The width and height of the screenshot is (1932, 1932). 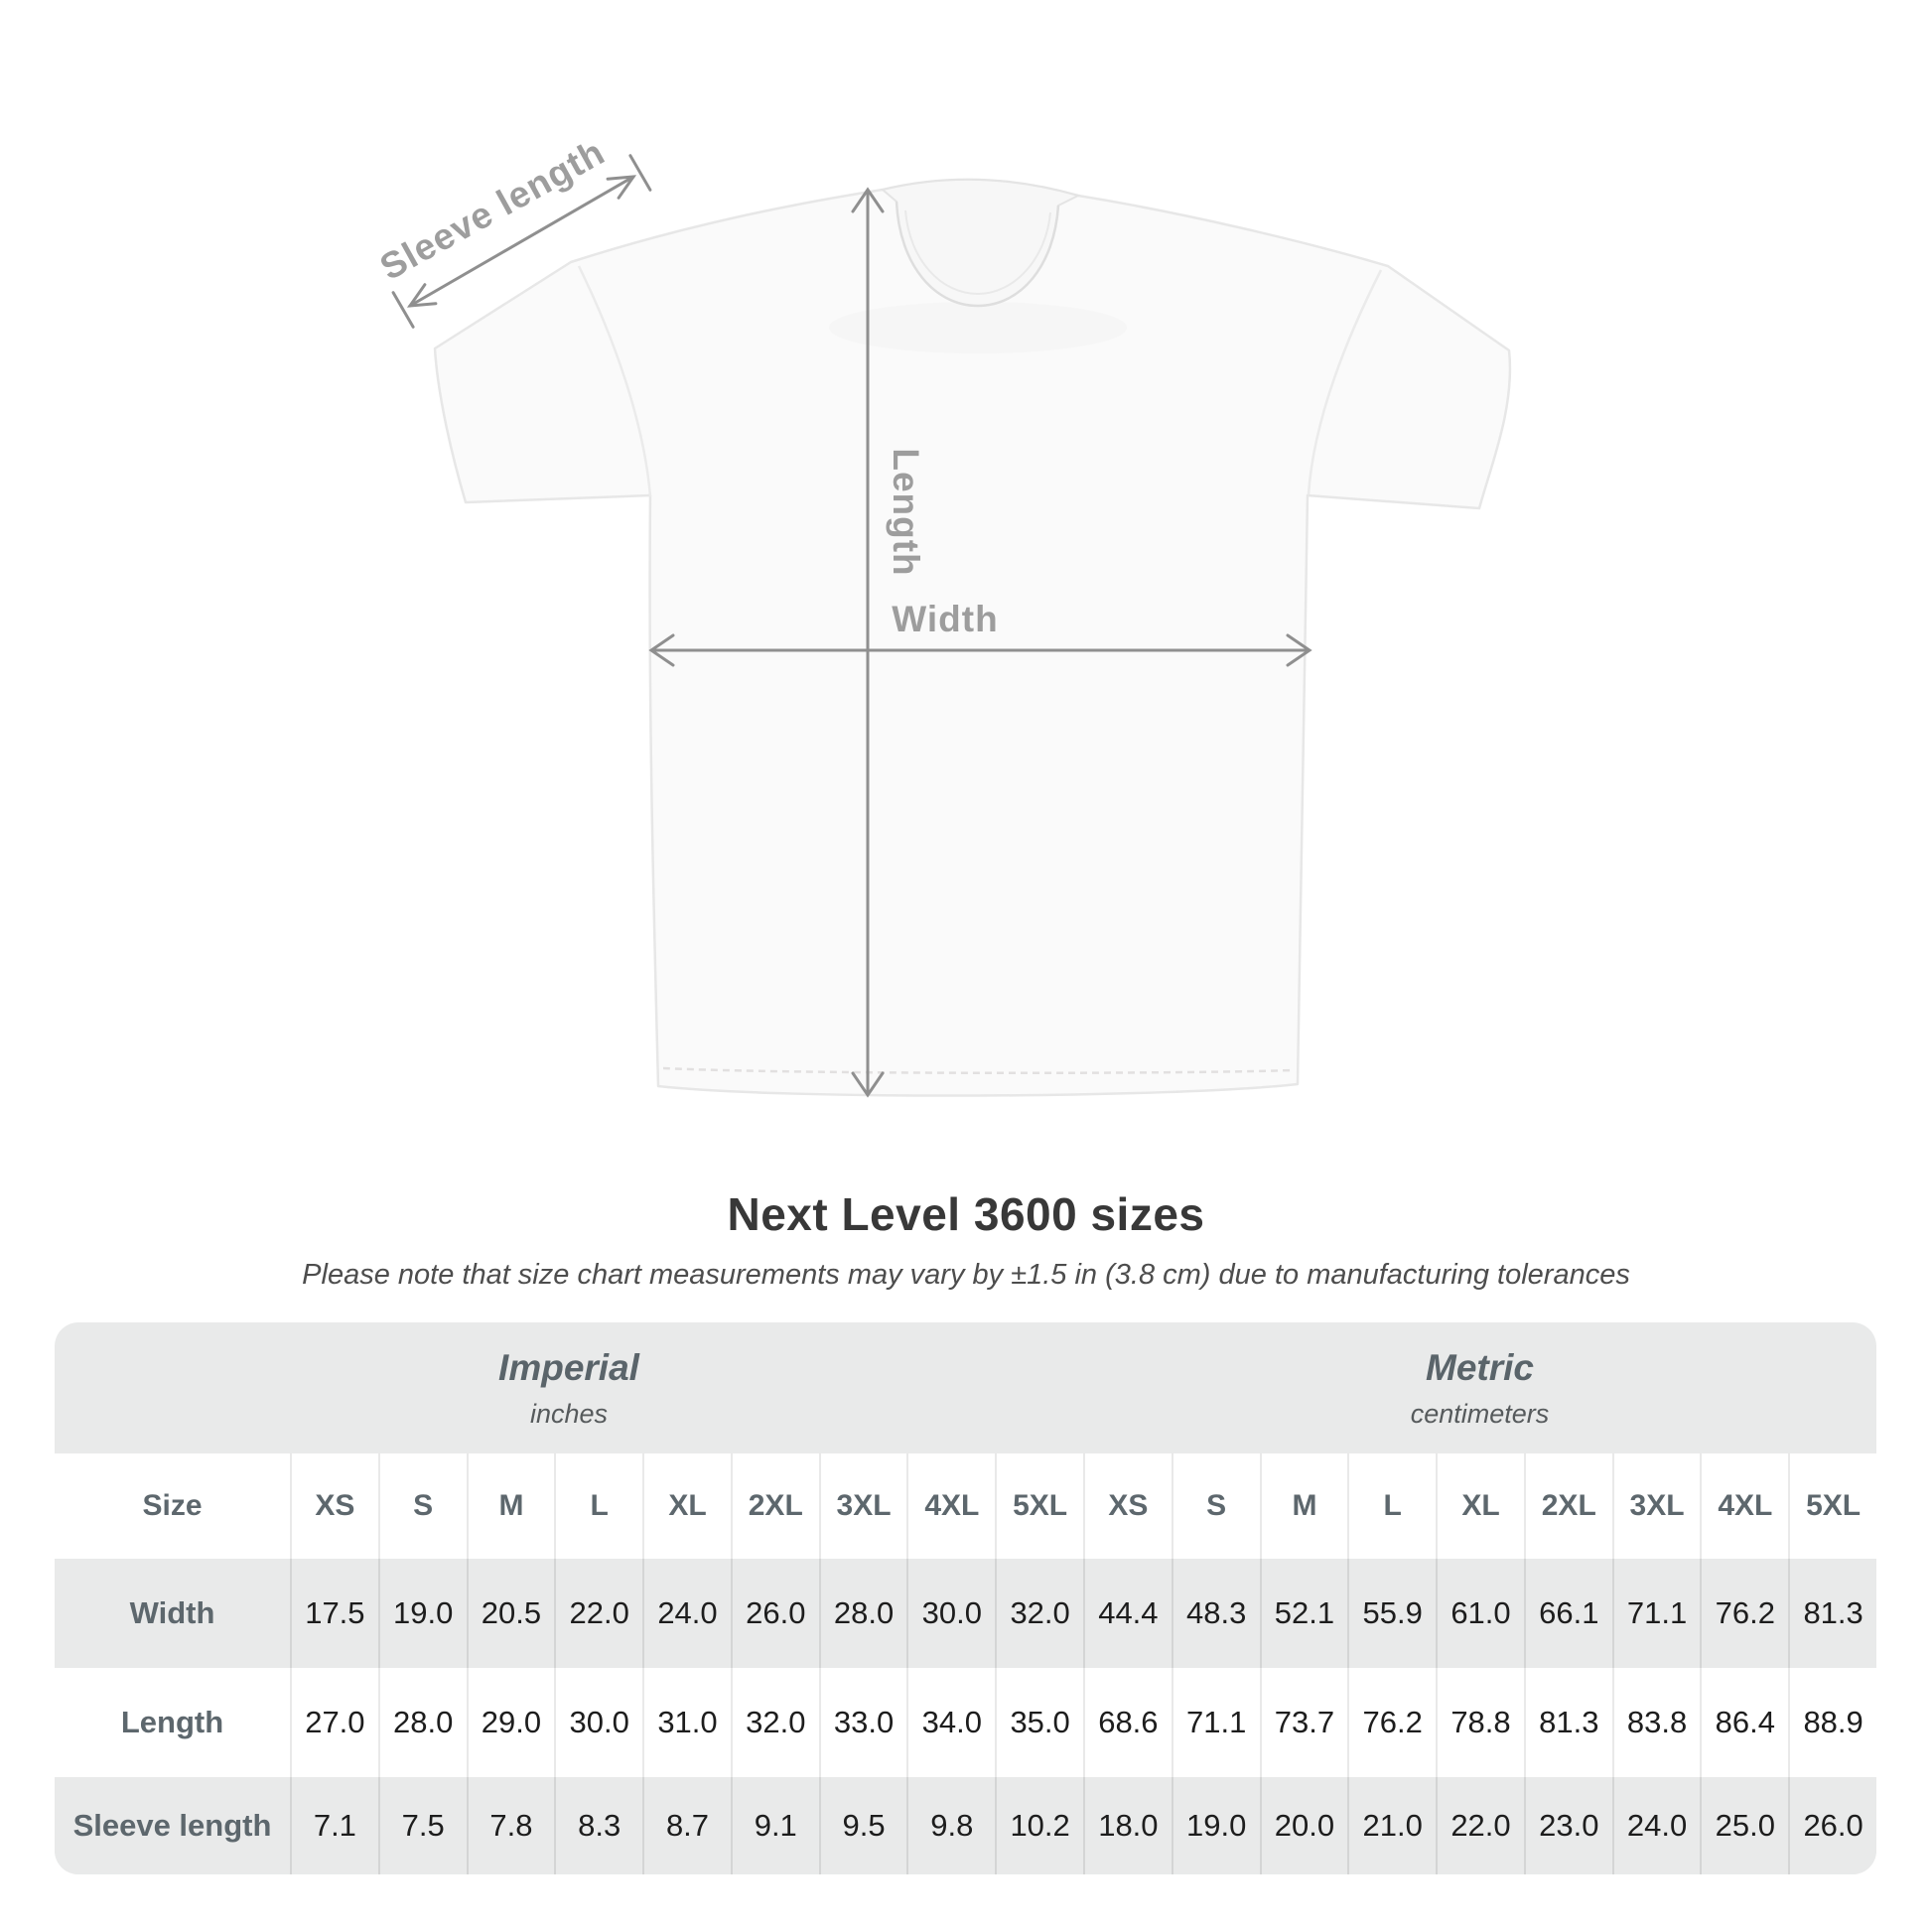 What do you see at coordinates (775, 1613) in the screenshot?
I see `imperial-value-cell: 26.0` at bounding box center [775, 1613].